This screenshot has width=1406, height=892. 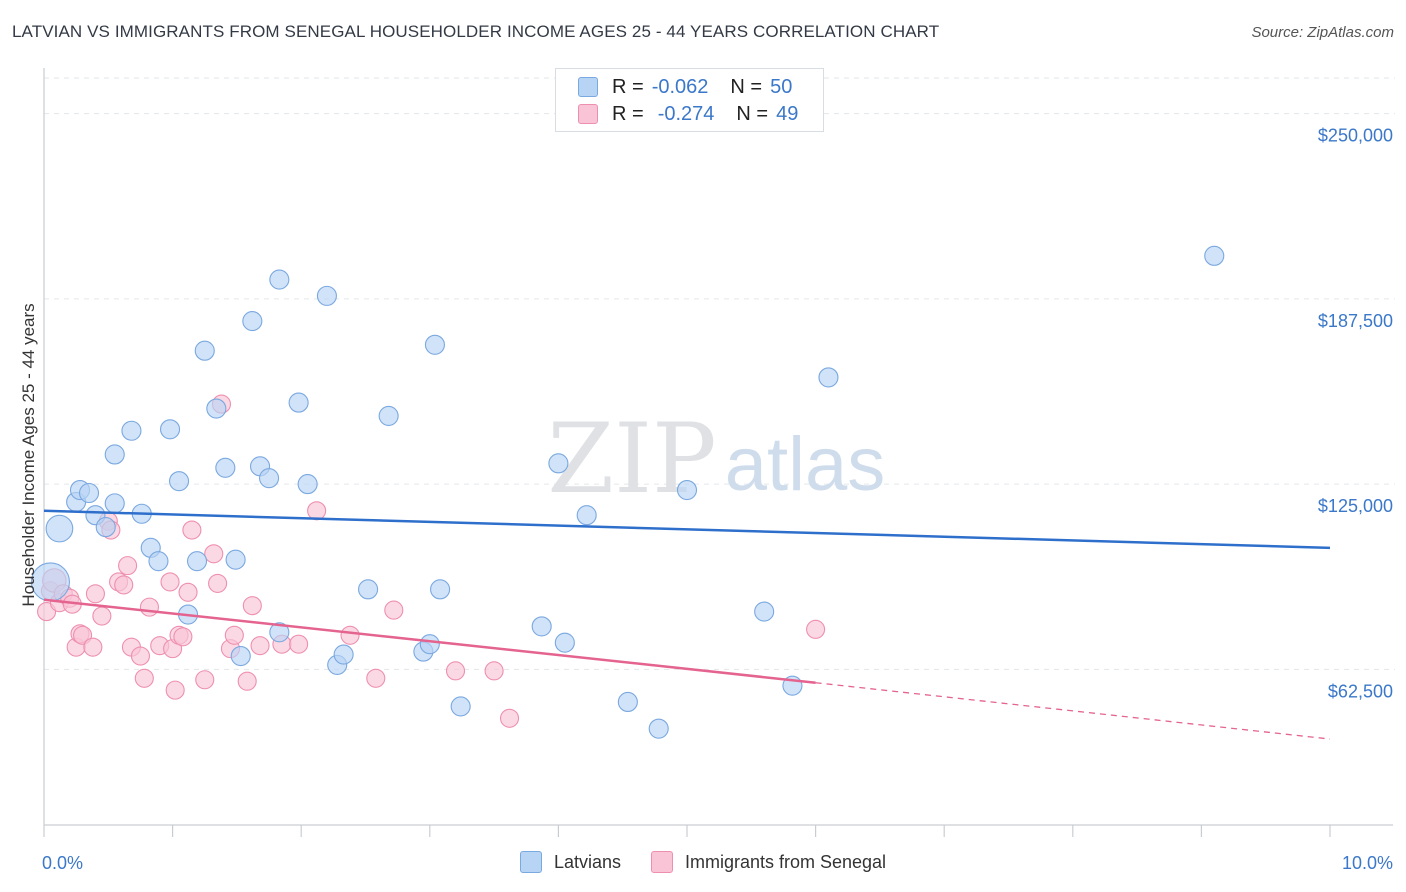 I want to click on senegal-trend-line, so click(x=429, y=641).